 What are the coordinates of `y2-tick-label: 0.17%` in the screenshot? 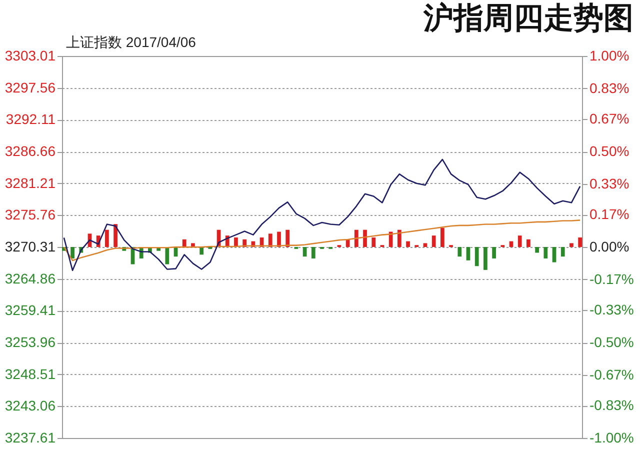 It's located at (610, 214).